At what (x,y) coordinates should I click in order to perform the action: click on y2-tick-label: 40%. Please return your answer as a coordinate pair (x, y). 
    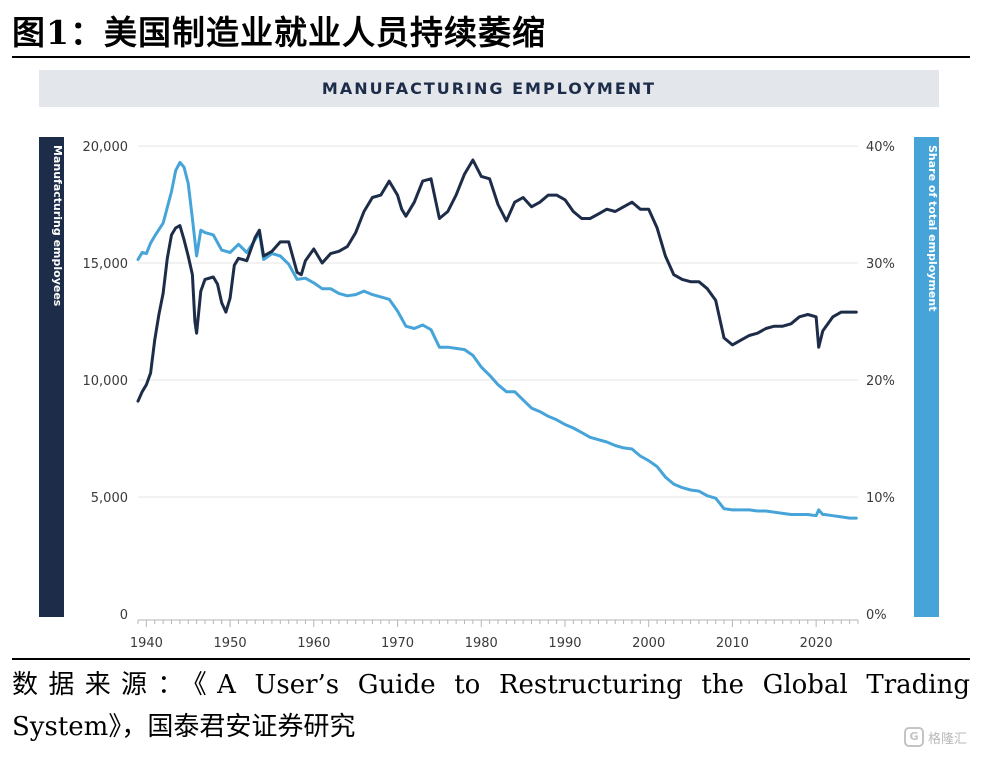
    Looking at the image, I should click on (880, 147).